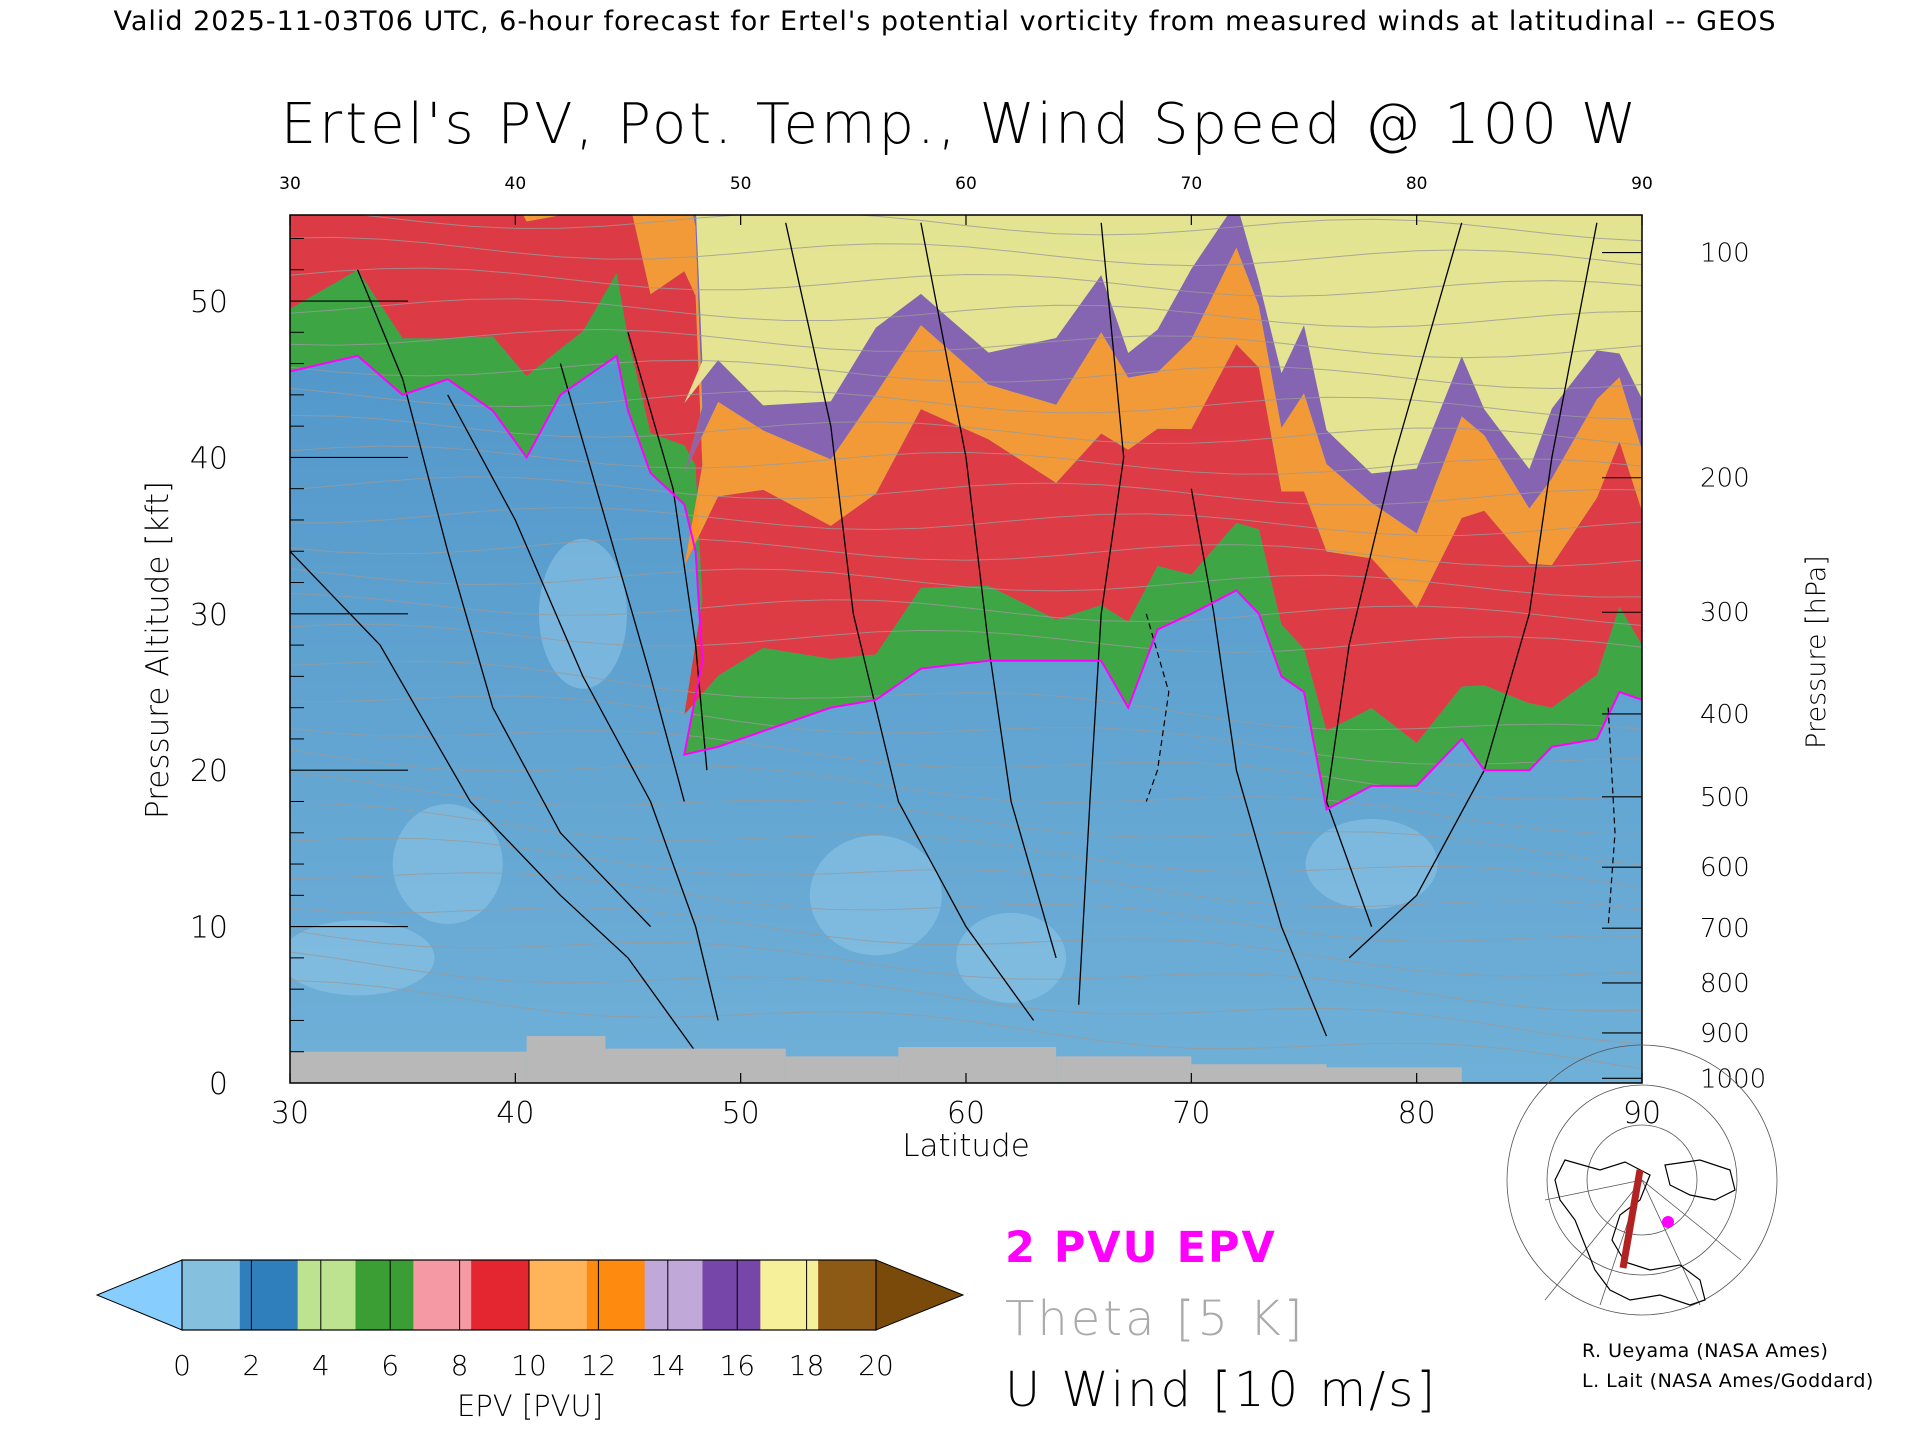 The image size is (1920, 1440). Describe the element at coordinates (209, 302) in the screenshot. I see `y-tick-label-50: 50` at that location.